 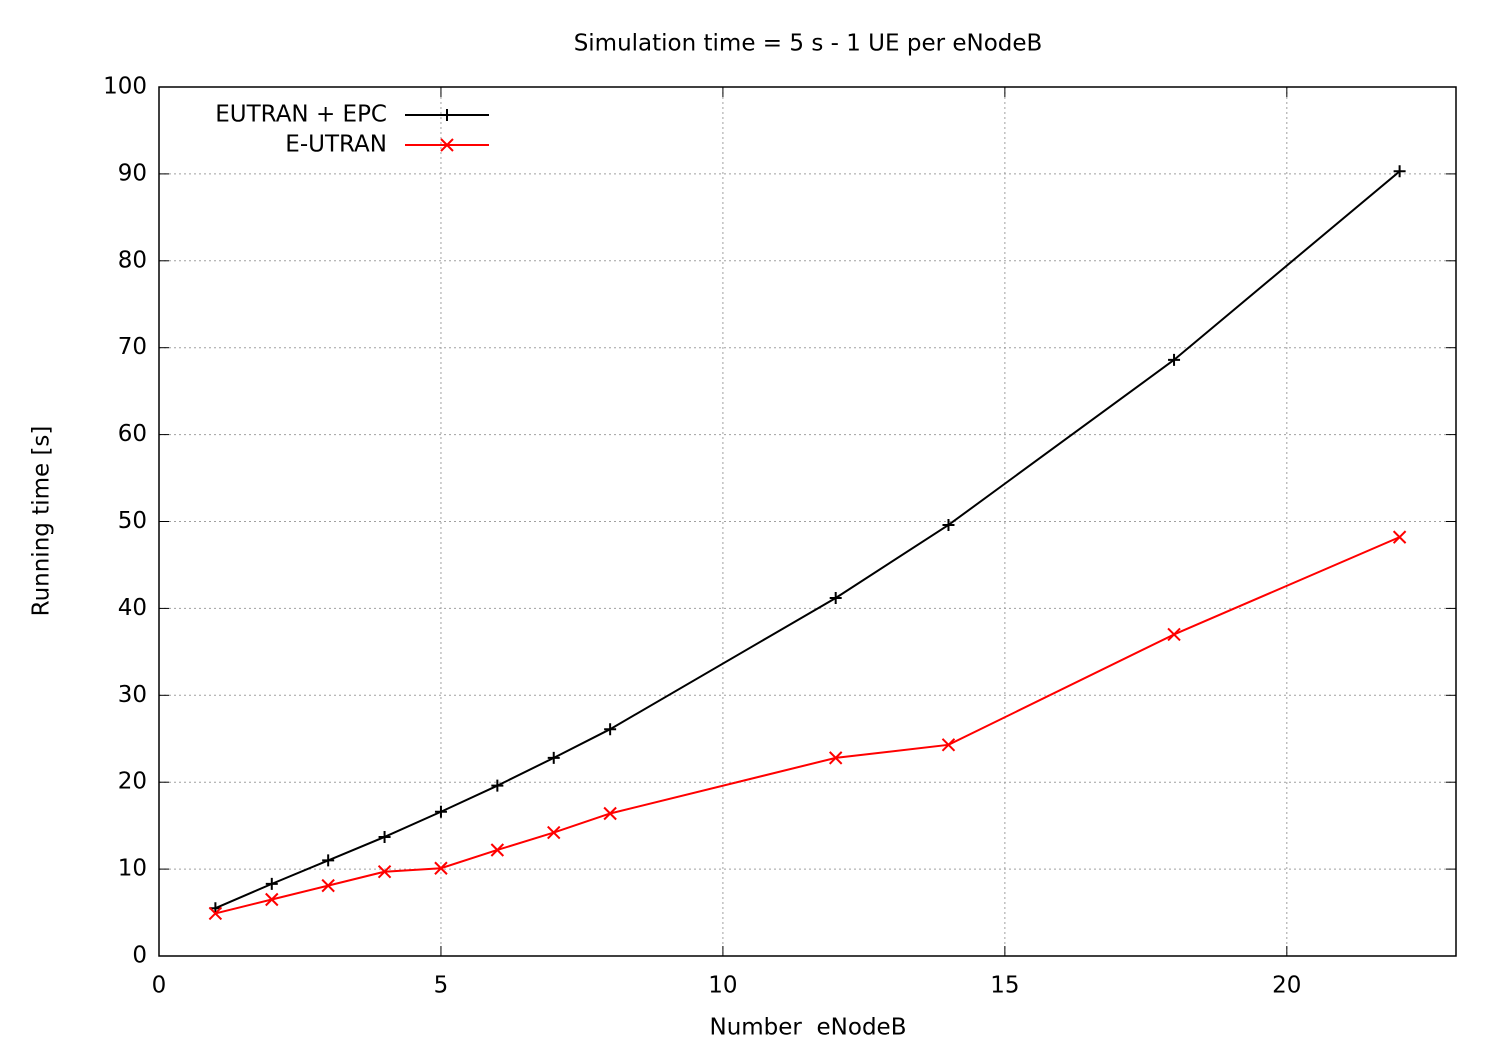 I want to click on x-axis-label: Number eNodeB, so click(x=808, y=1028).